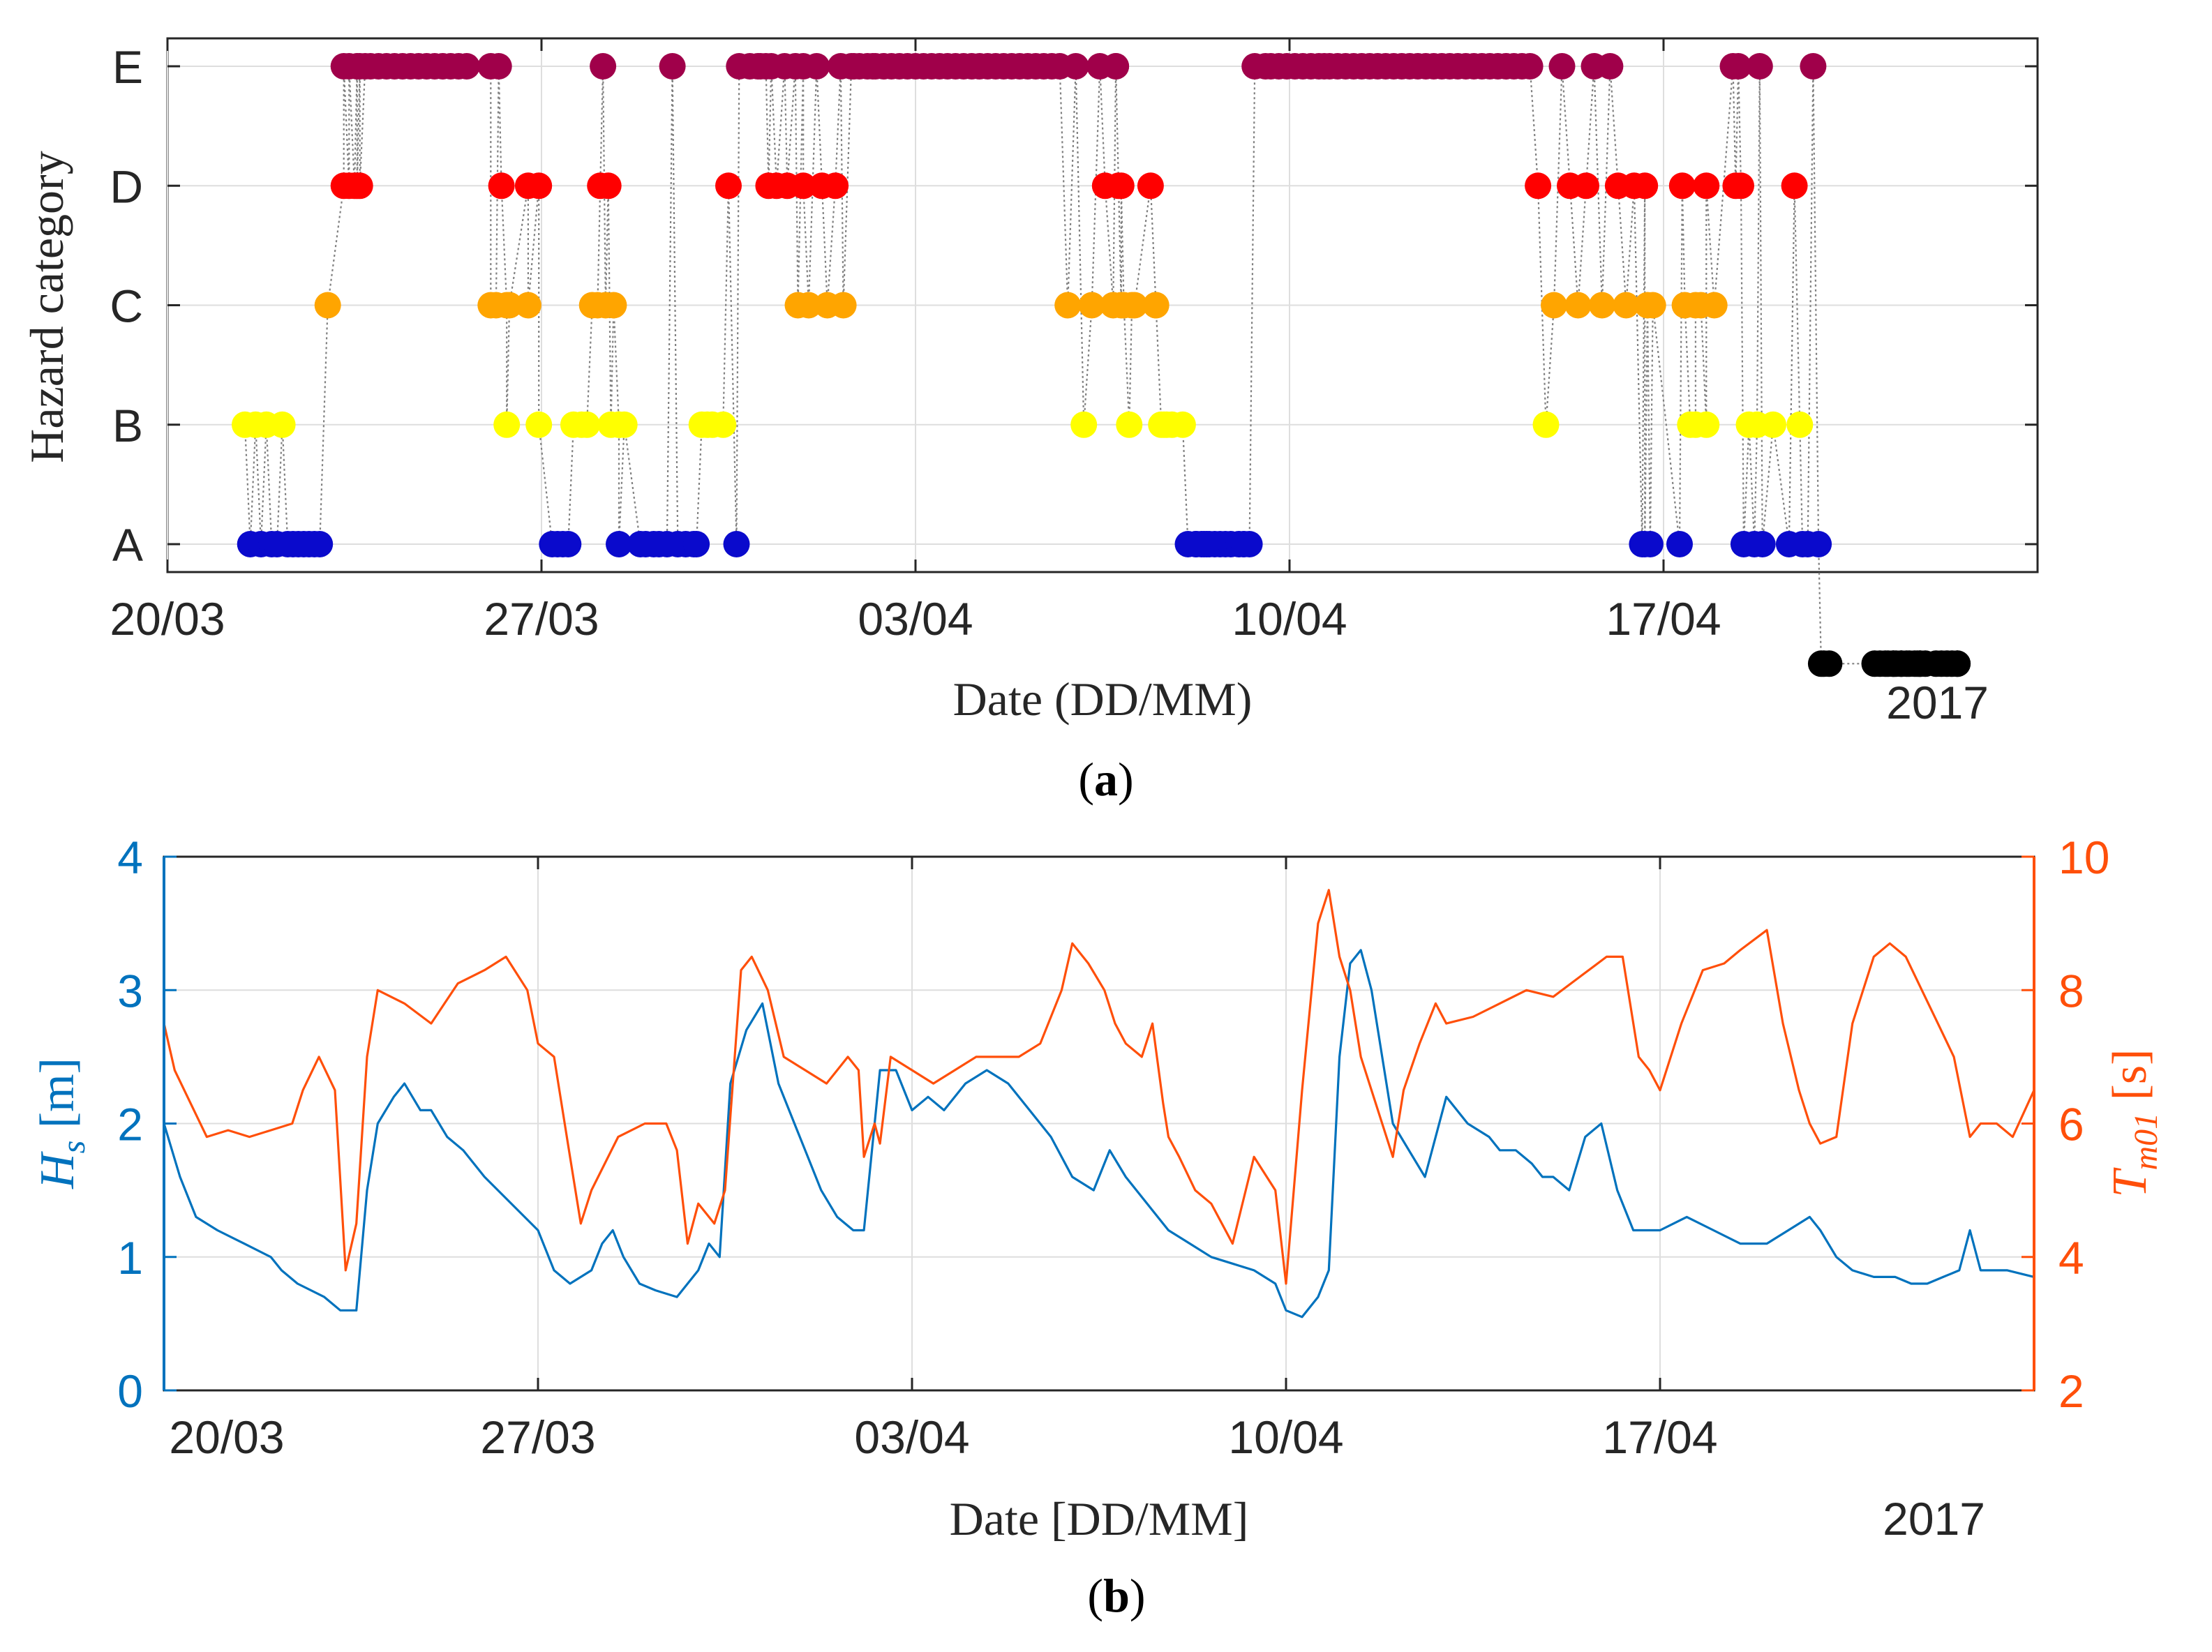 This screenshot has height=1652, width=2212. I want to click on panel-b-caption: (b), so click(1116, 1596).